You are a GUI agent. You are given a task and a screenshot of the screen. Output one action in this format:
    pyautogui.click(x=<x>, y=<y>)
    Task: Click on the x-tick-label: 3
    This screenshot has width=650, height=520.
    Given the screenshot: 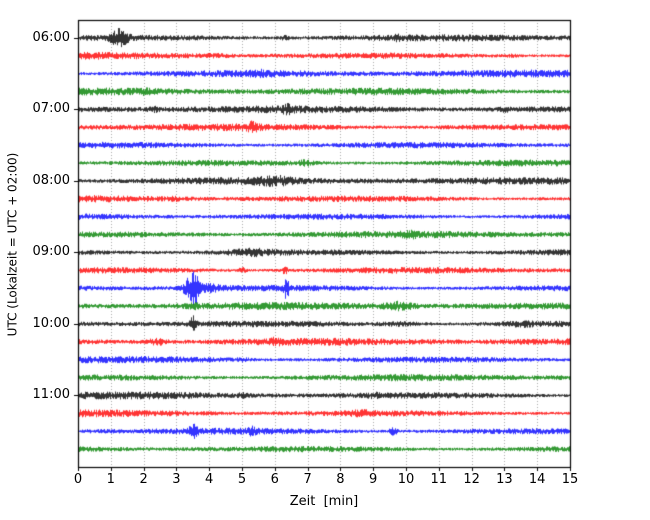 What is the action you would take?
    pyautogui.click(x=176, y=479)
    